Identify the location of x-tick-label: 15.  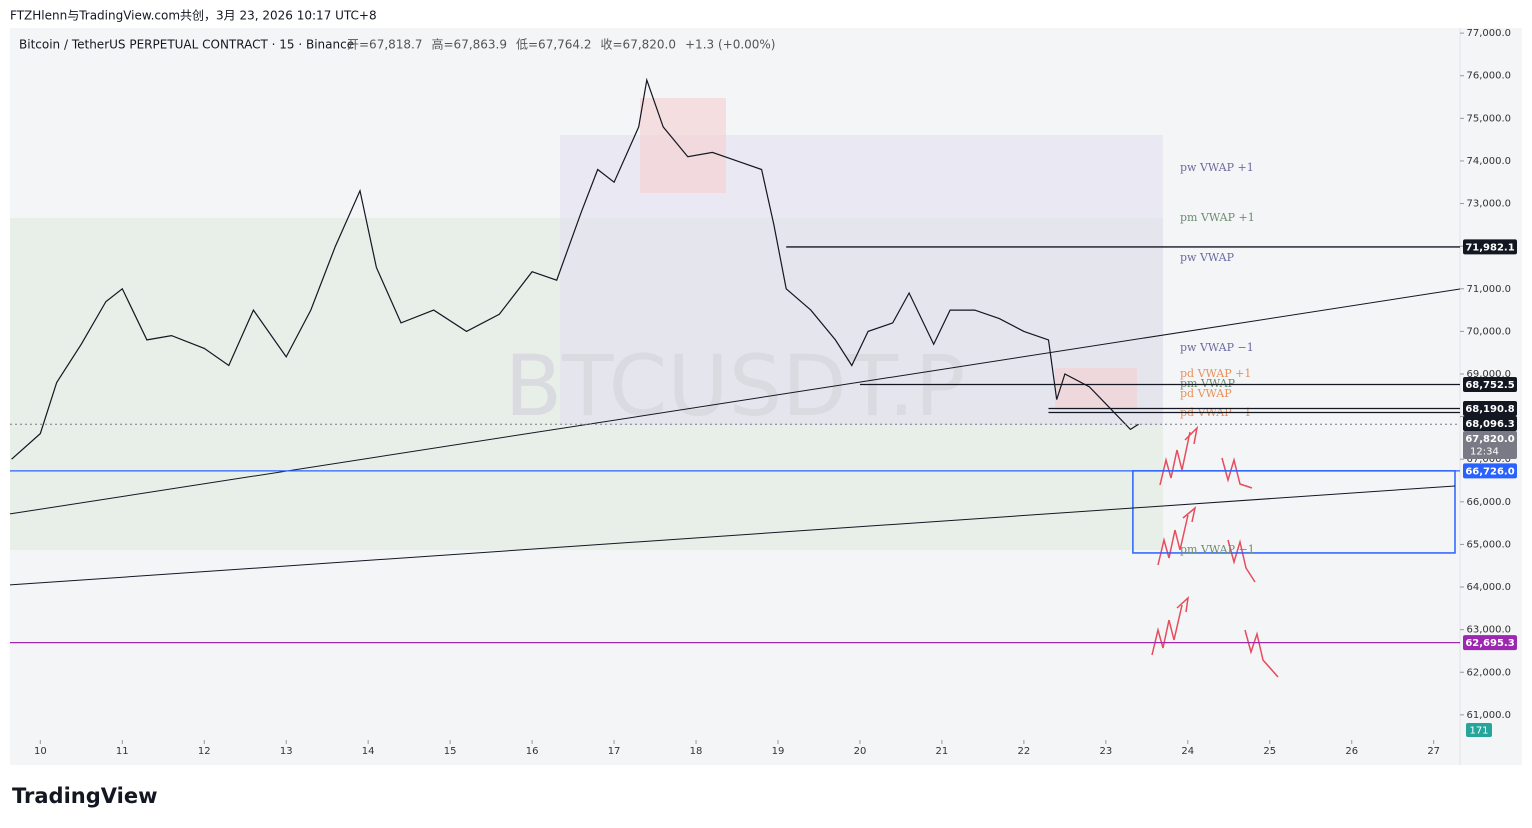
(450, 751).